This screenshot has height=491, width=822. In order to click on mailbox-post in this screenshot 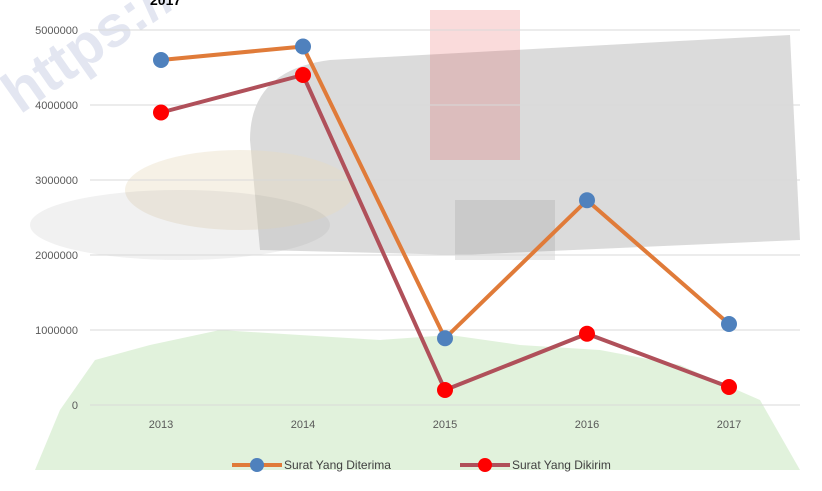, I will do `click(505, 230)`.